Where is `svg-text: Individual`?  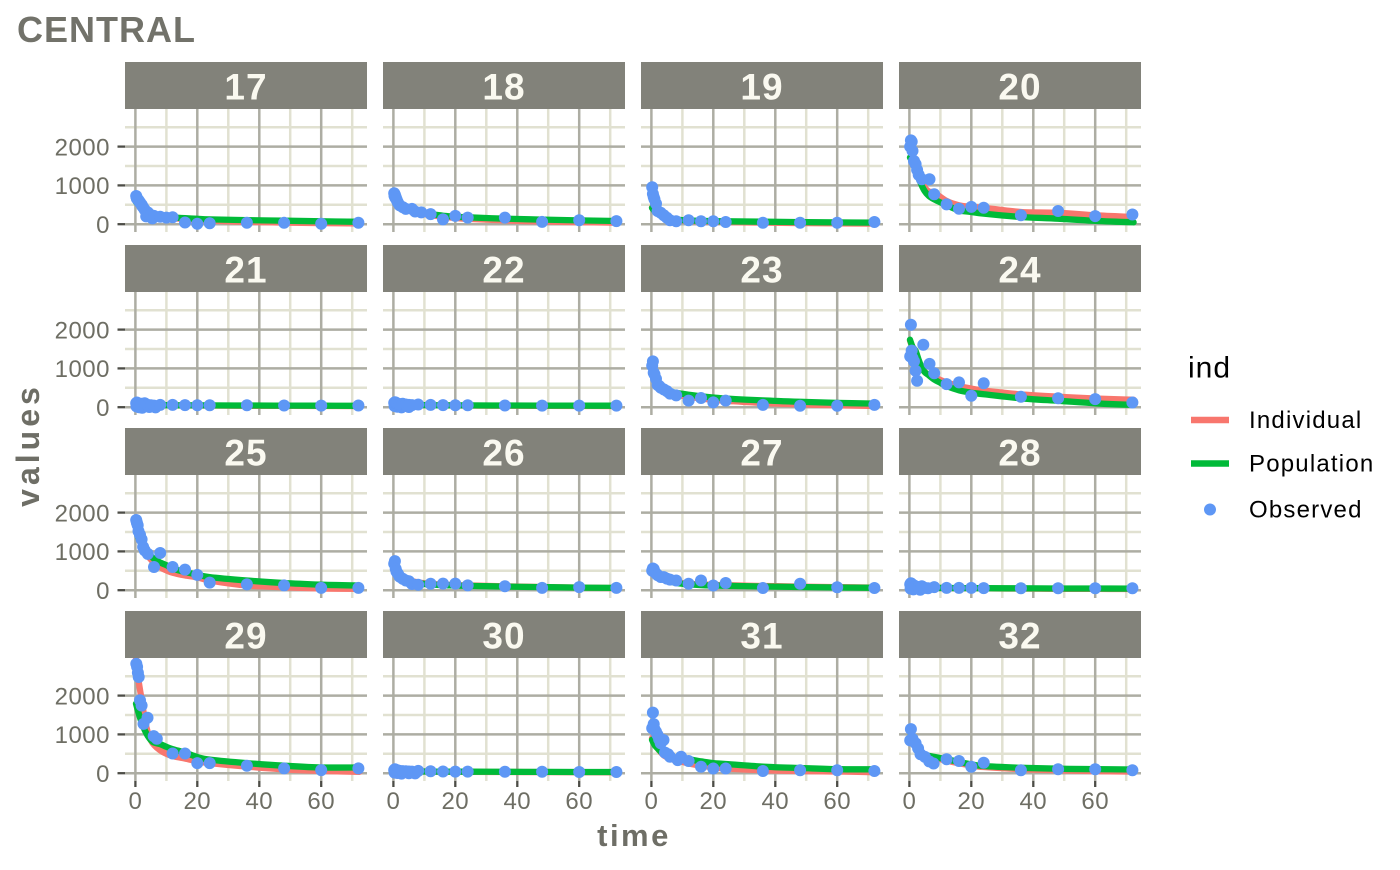
svg-text: Individual is located at coordinates (1305, 420).